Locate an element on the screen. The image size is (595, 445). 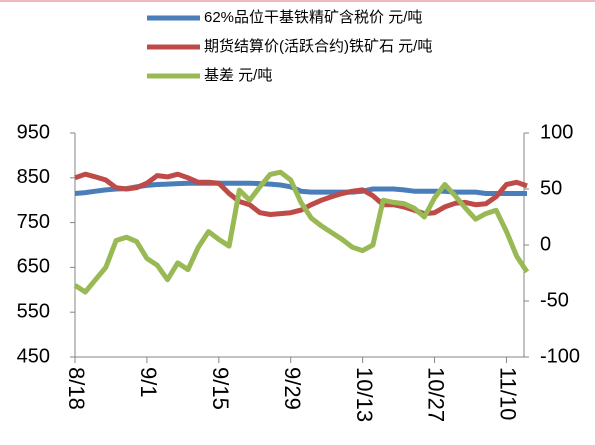
y-tick-label: 550 is located at coordinates (33, 311).